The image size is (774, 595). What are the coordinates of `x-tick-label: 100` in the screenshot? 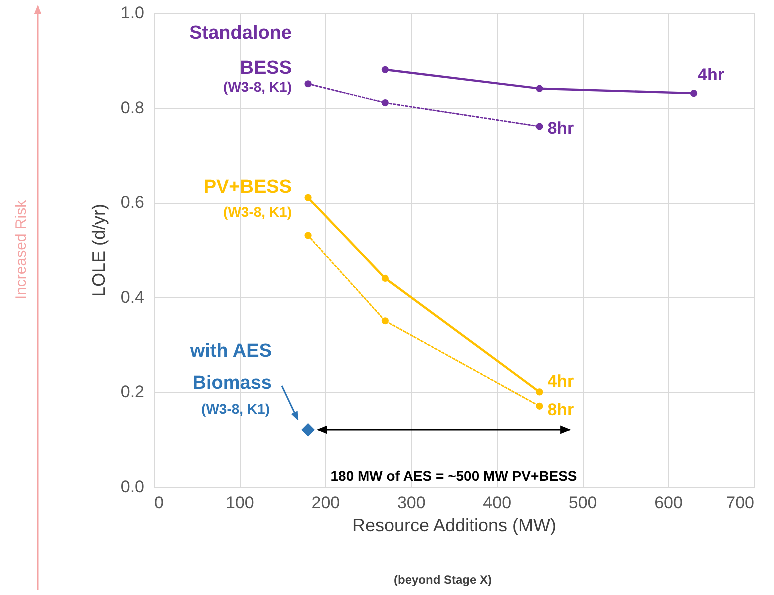 It's located at (240, 503).